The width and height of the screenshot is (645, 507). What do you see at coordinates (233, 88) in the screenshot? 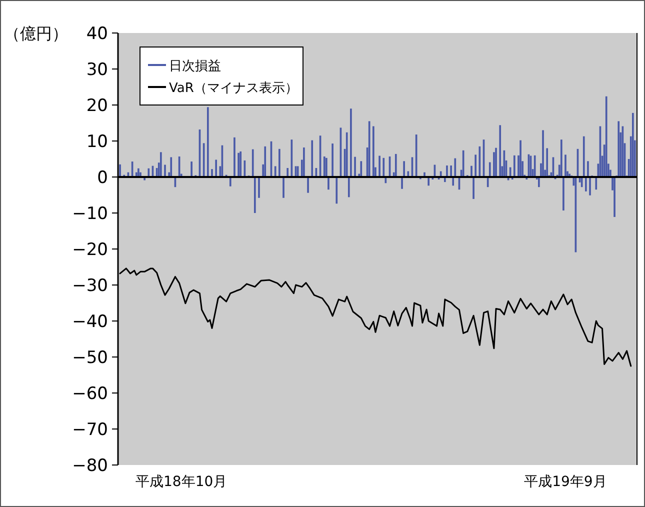
I see `legend-label: VaR（マイナス表示）` at bounding box center [233, 88].